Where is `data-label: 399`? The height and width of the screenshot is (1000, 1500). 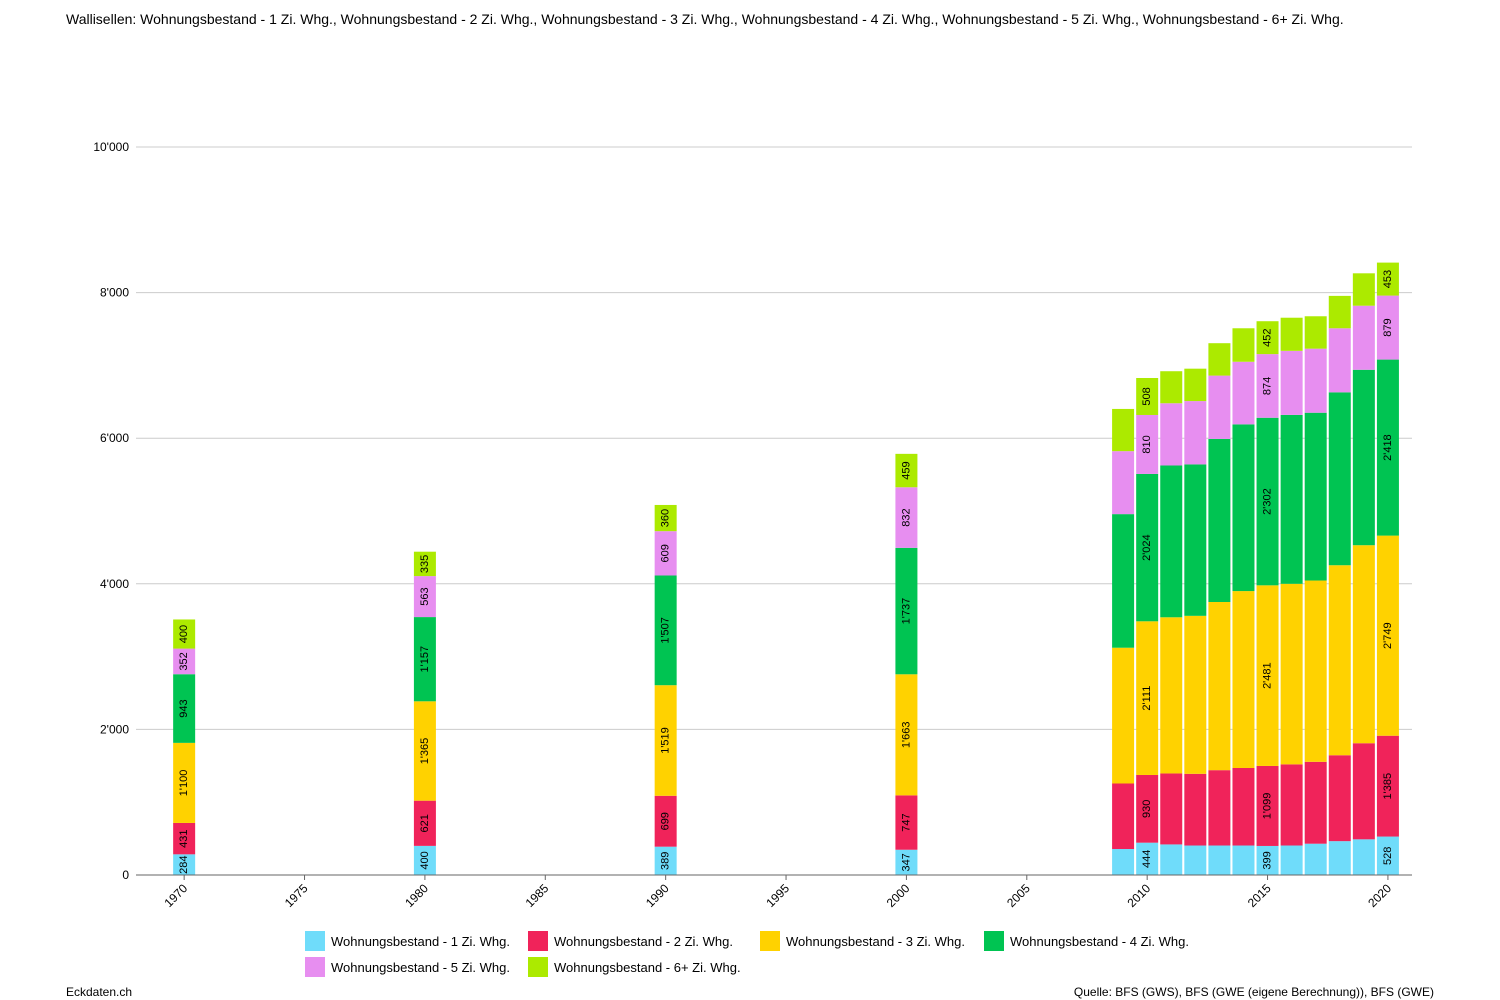
data-label: 399 is located at coordinates (1268, 860).